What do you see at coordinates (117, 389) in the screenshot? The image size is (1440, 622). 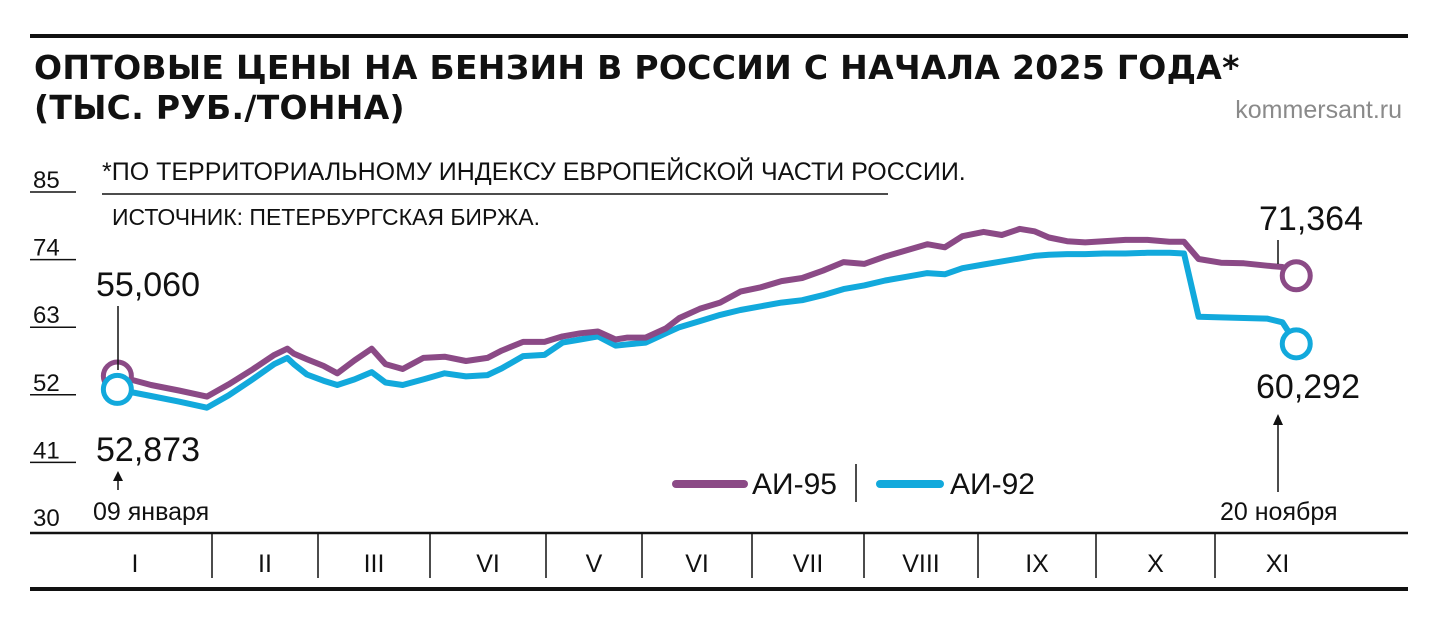 I see `start-marker-ai92` at bounding box center [117, 389].